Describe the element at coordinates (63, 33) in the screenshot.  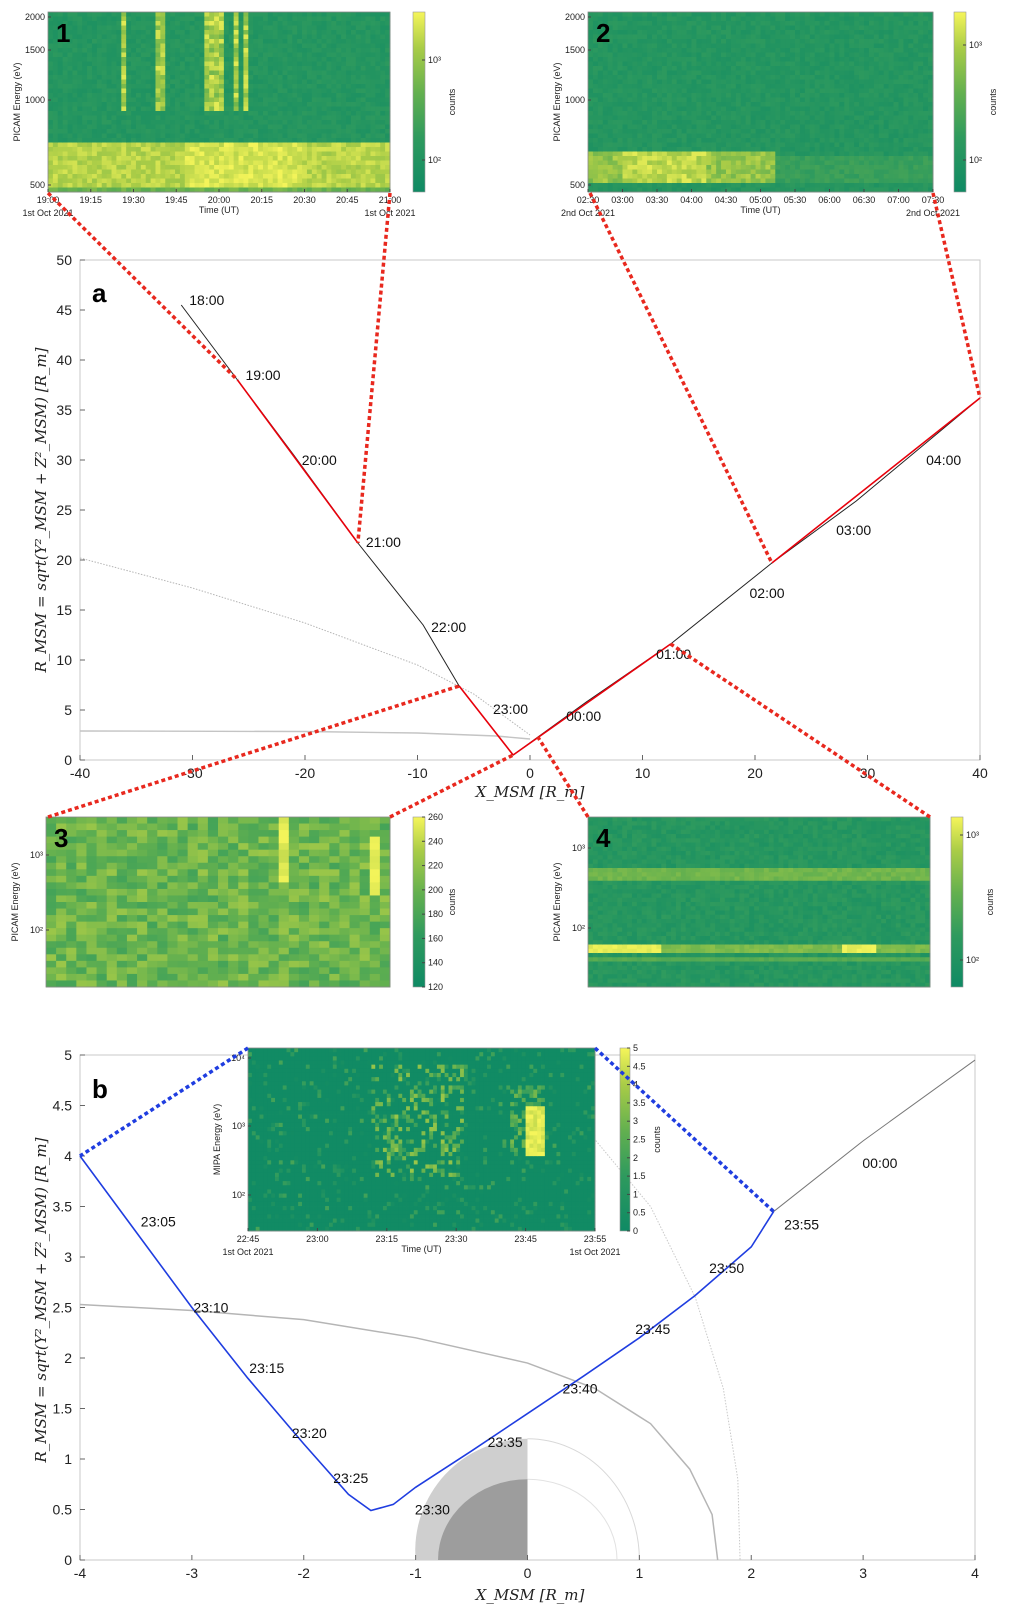
I see `spectrogram-panel-label: 1` at that location.